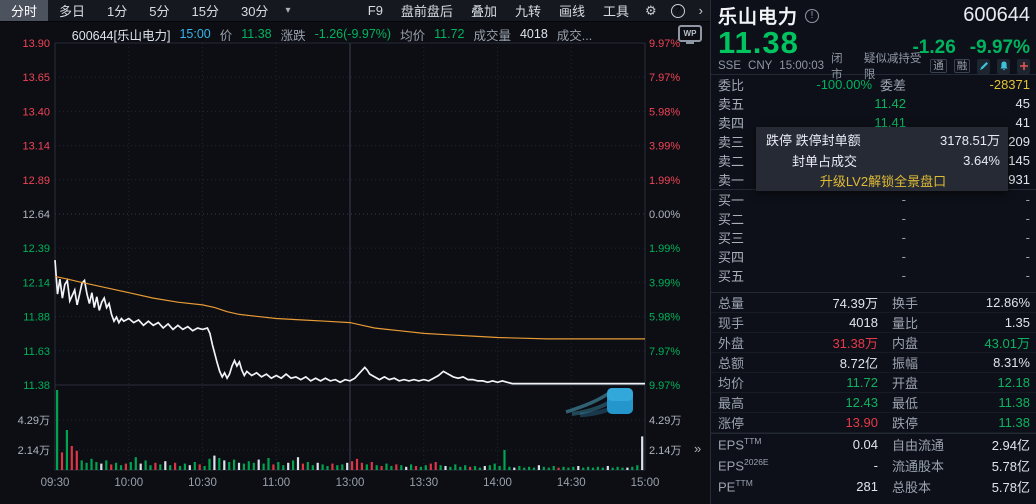  What do you see at coordinates (700, 10) in the screenshot?
I see `toolbar-chevron-right-icon: ›` at bounding box center [700, 10].